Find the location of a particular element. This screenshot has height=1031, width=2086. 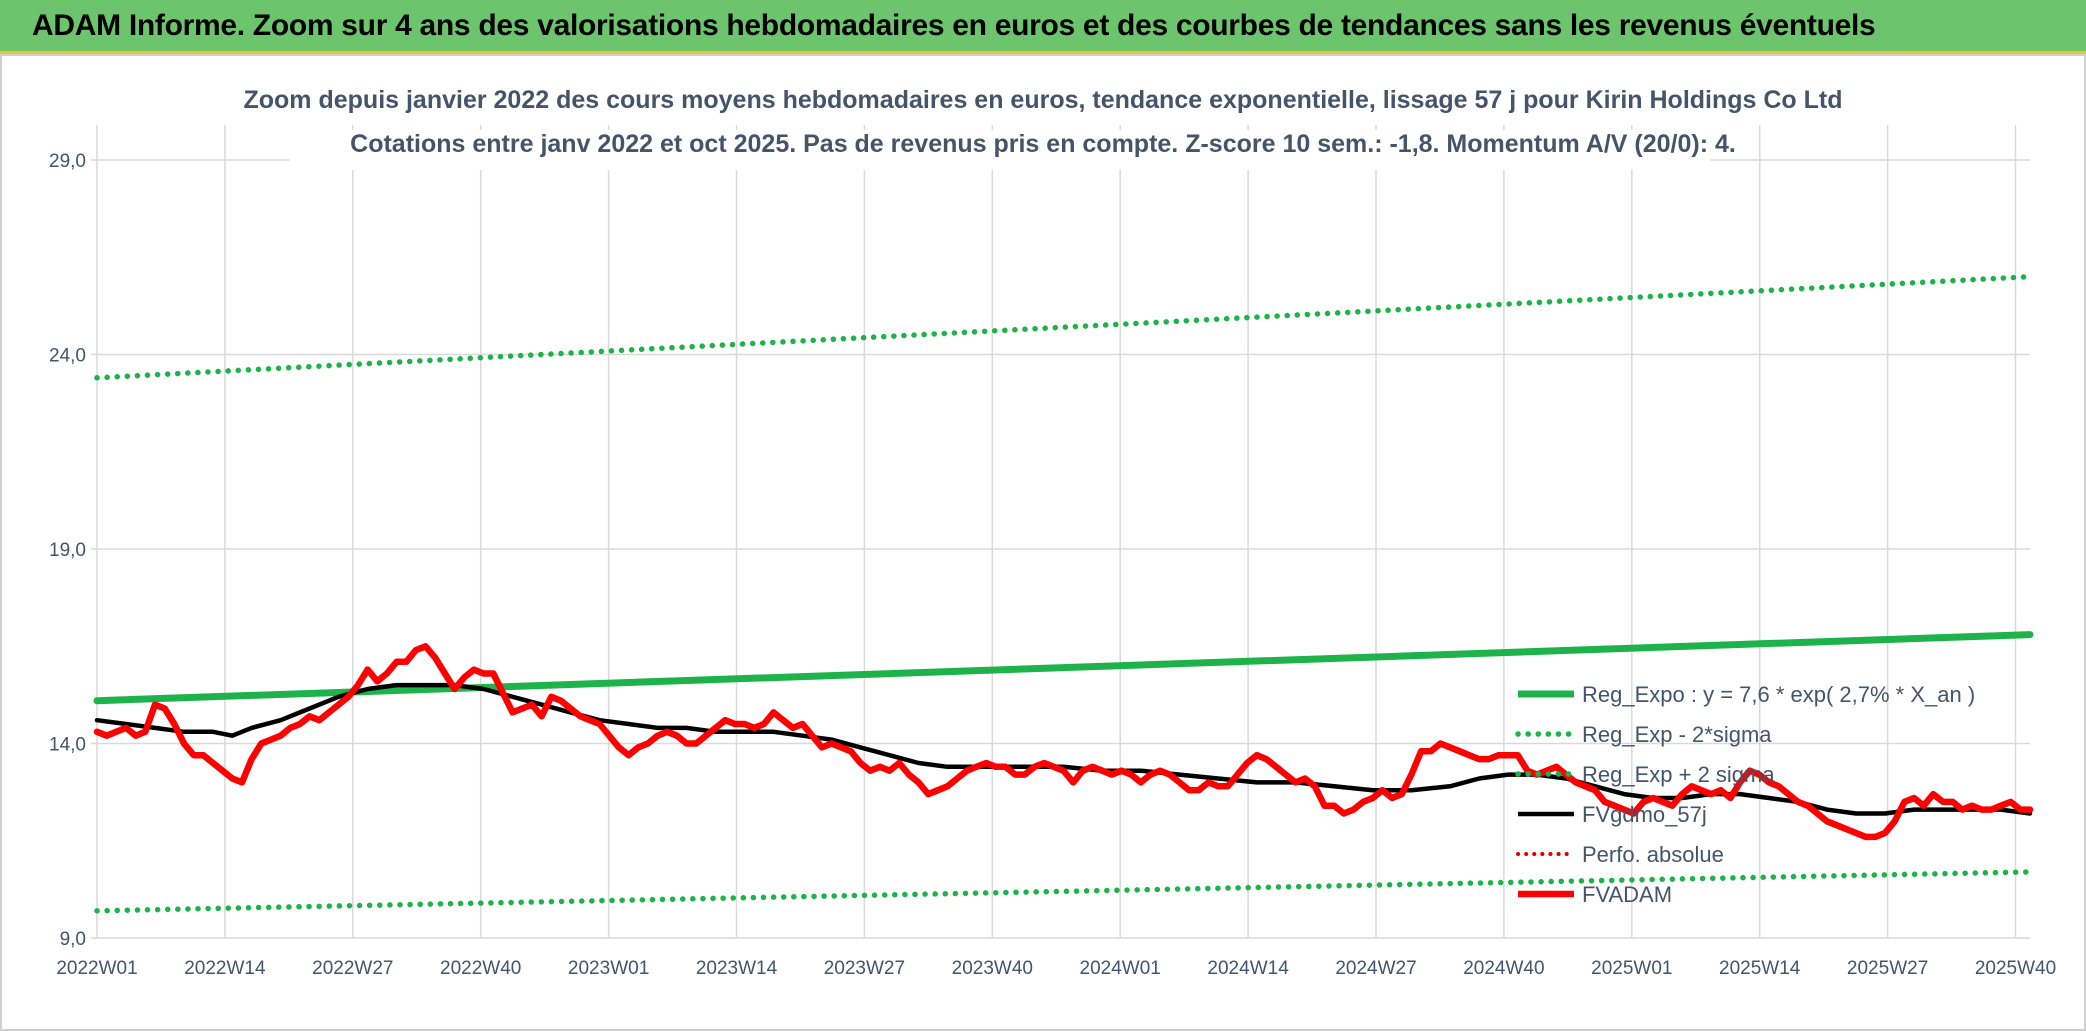

x-tick-label: 2025W14 is located at coordinates (1760, 968).